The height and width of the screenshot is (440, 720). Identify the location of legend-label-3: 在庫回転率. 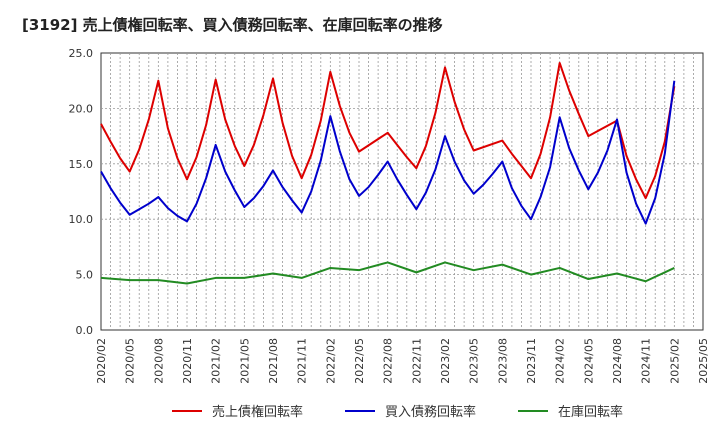
(590, 412).